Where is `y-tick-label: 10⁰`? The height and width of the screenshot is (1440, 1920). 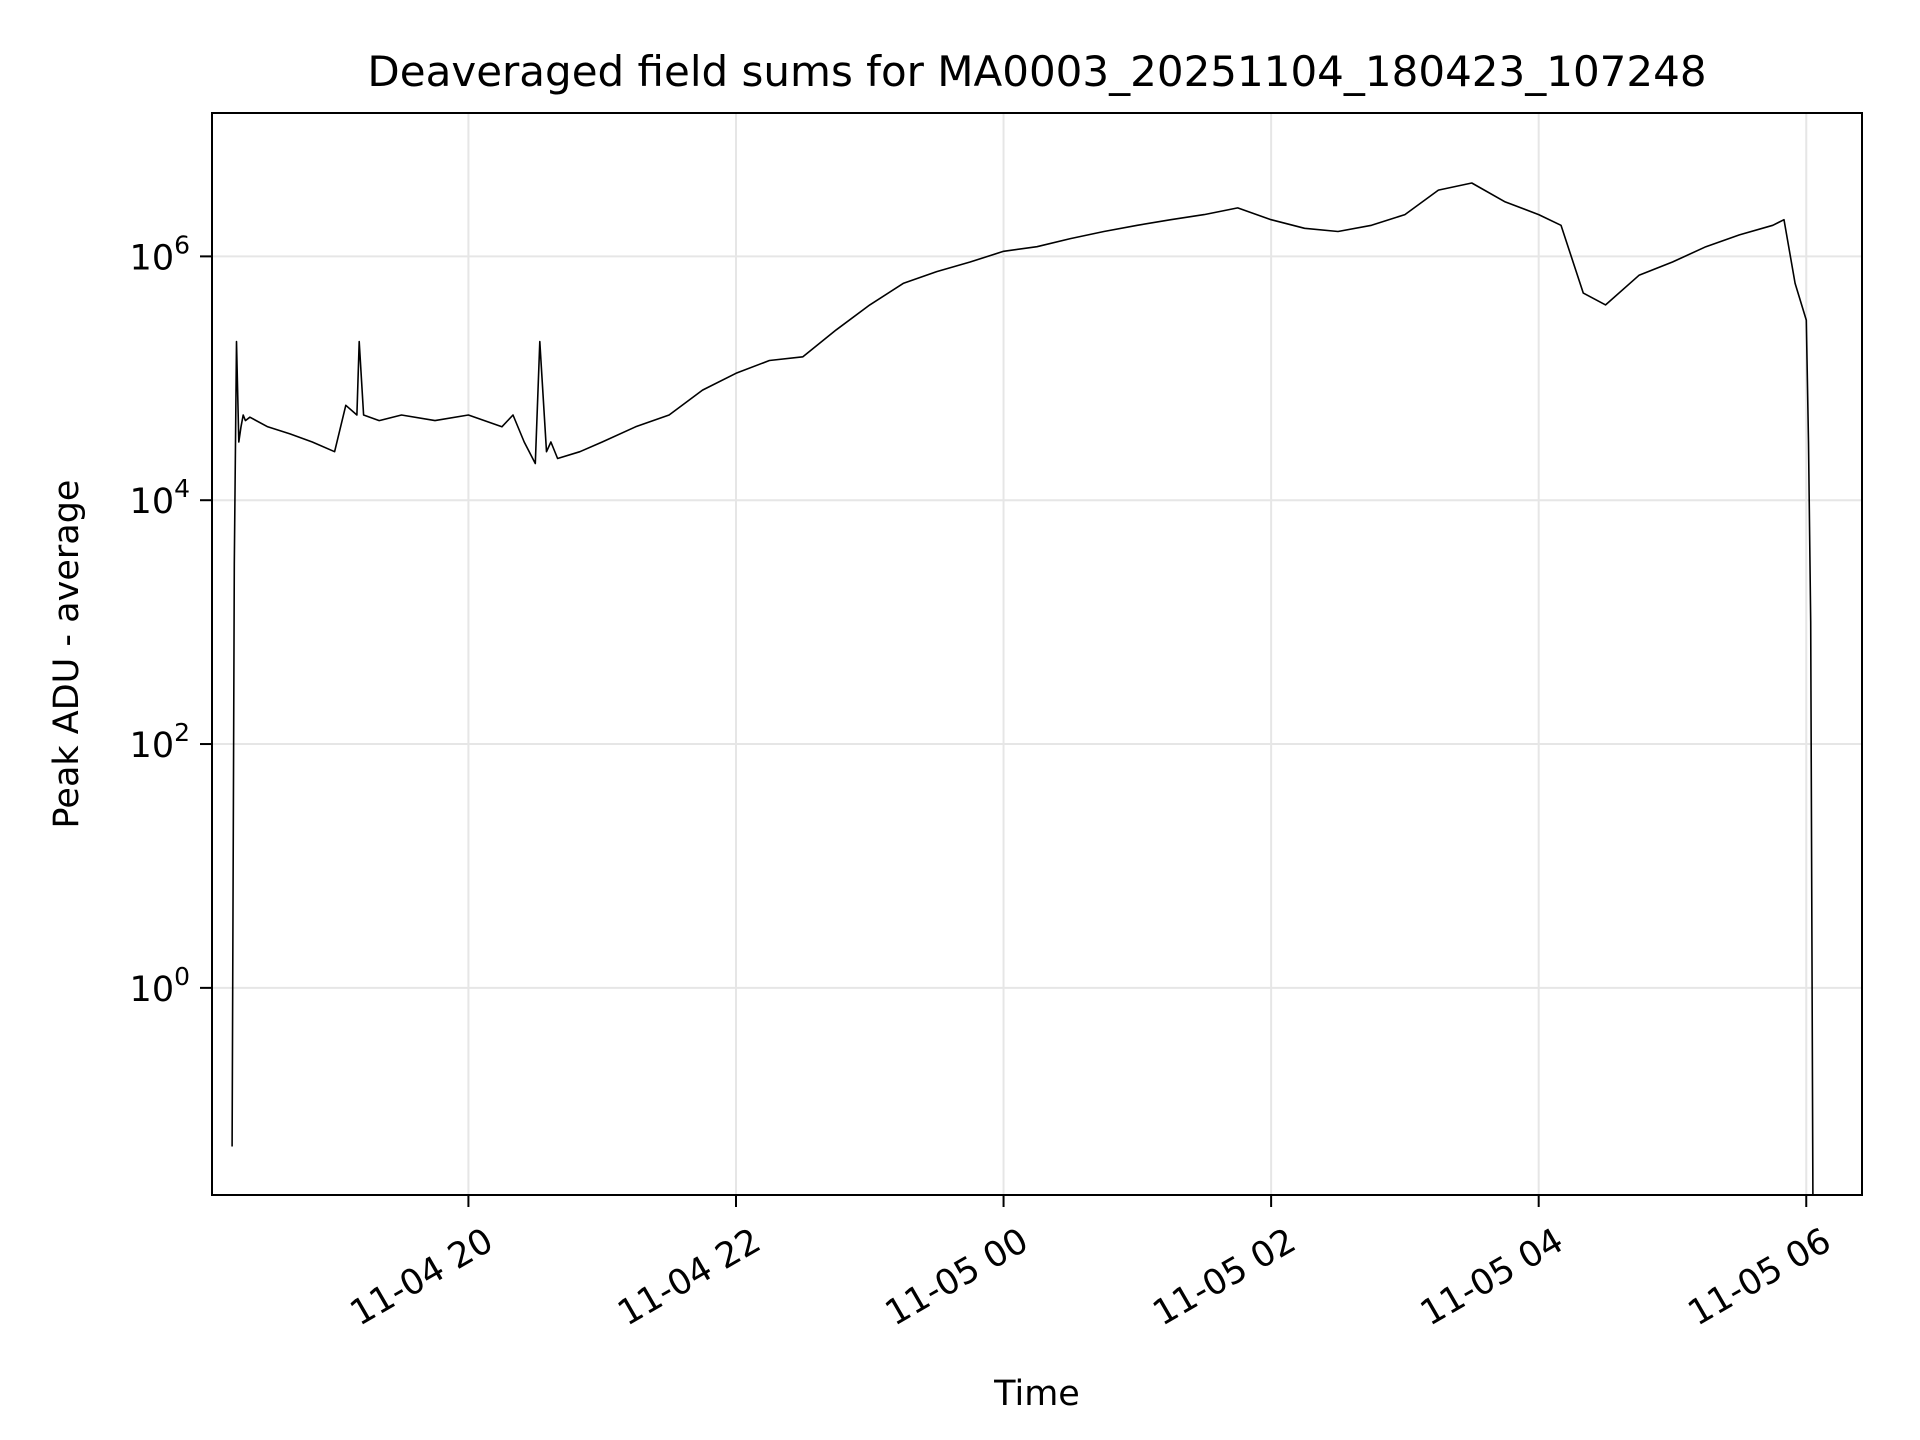
y-tick-label: 10⁰ is located at coordinates (160, 986).